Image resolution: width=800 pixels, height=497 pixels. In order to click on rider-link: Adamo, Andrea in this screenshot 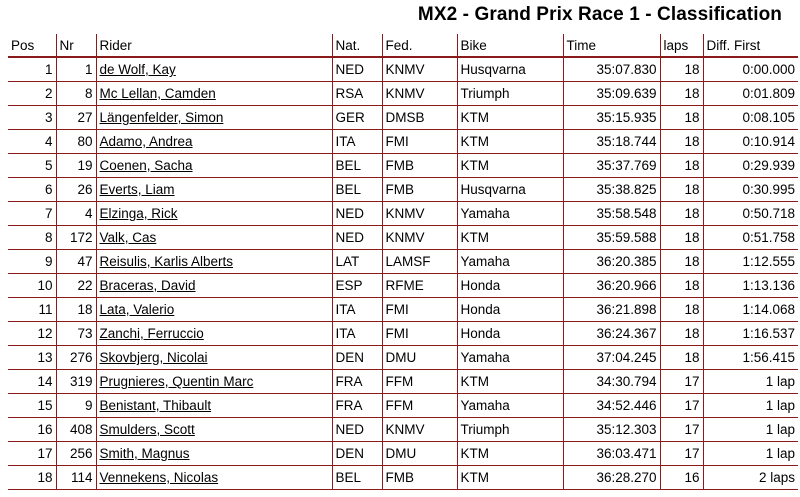, I will do `click(146, 141)`.